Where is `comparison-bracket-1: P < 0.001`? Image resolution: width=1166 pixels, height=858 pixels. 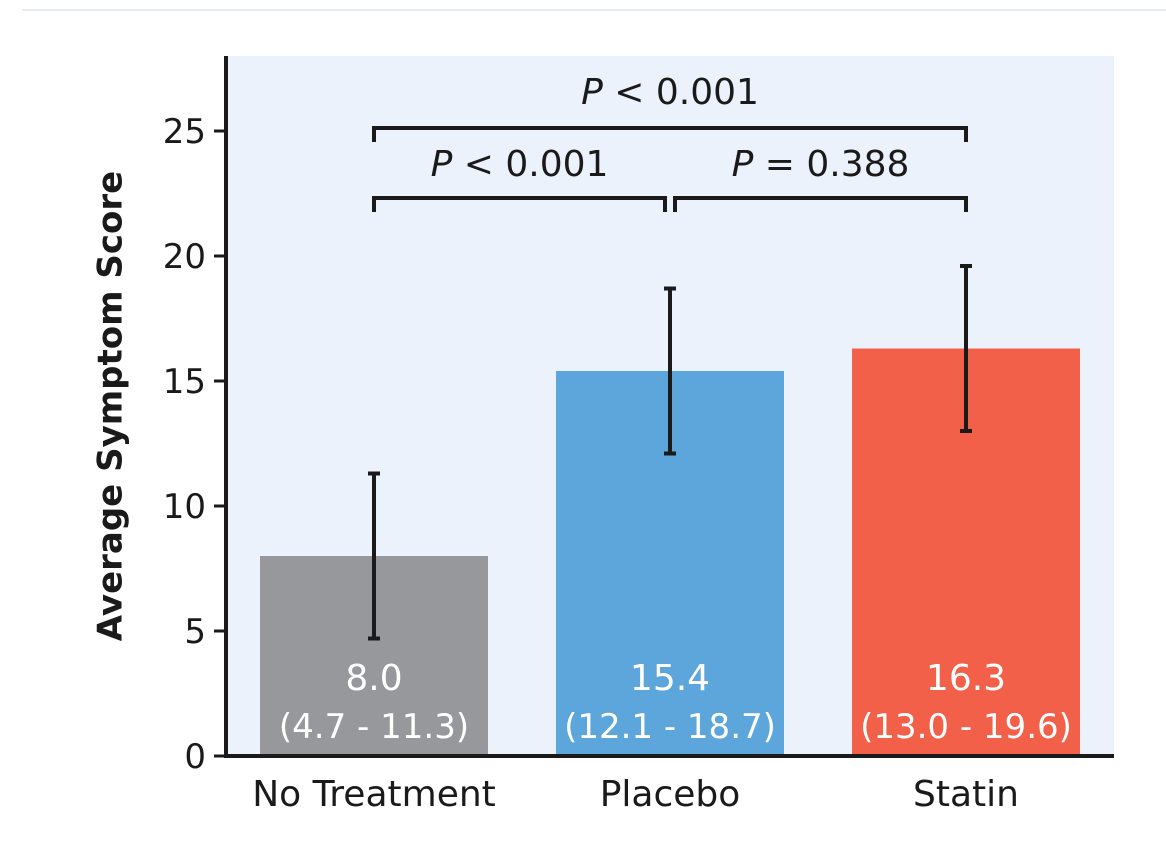 comparison-bracket-1: P < 0.001 is located at coordinates (519, 178).